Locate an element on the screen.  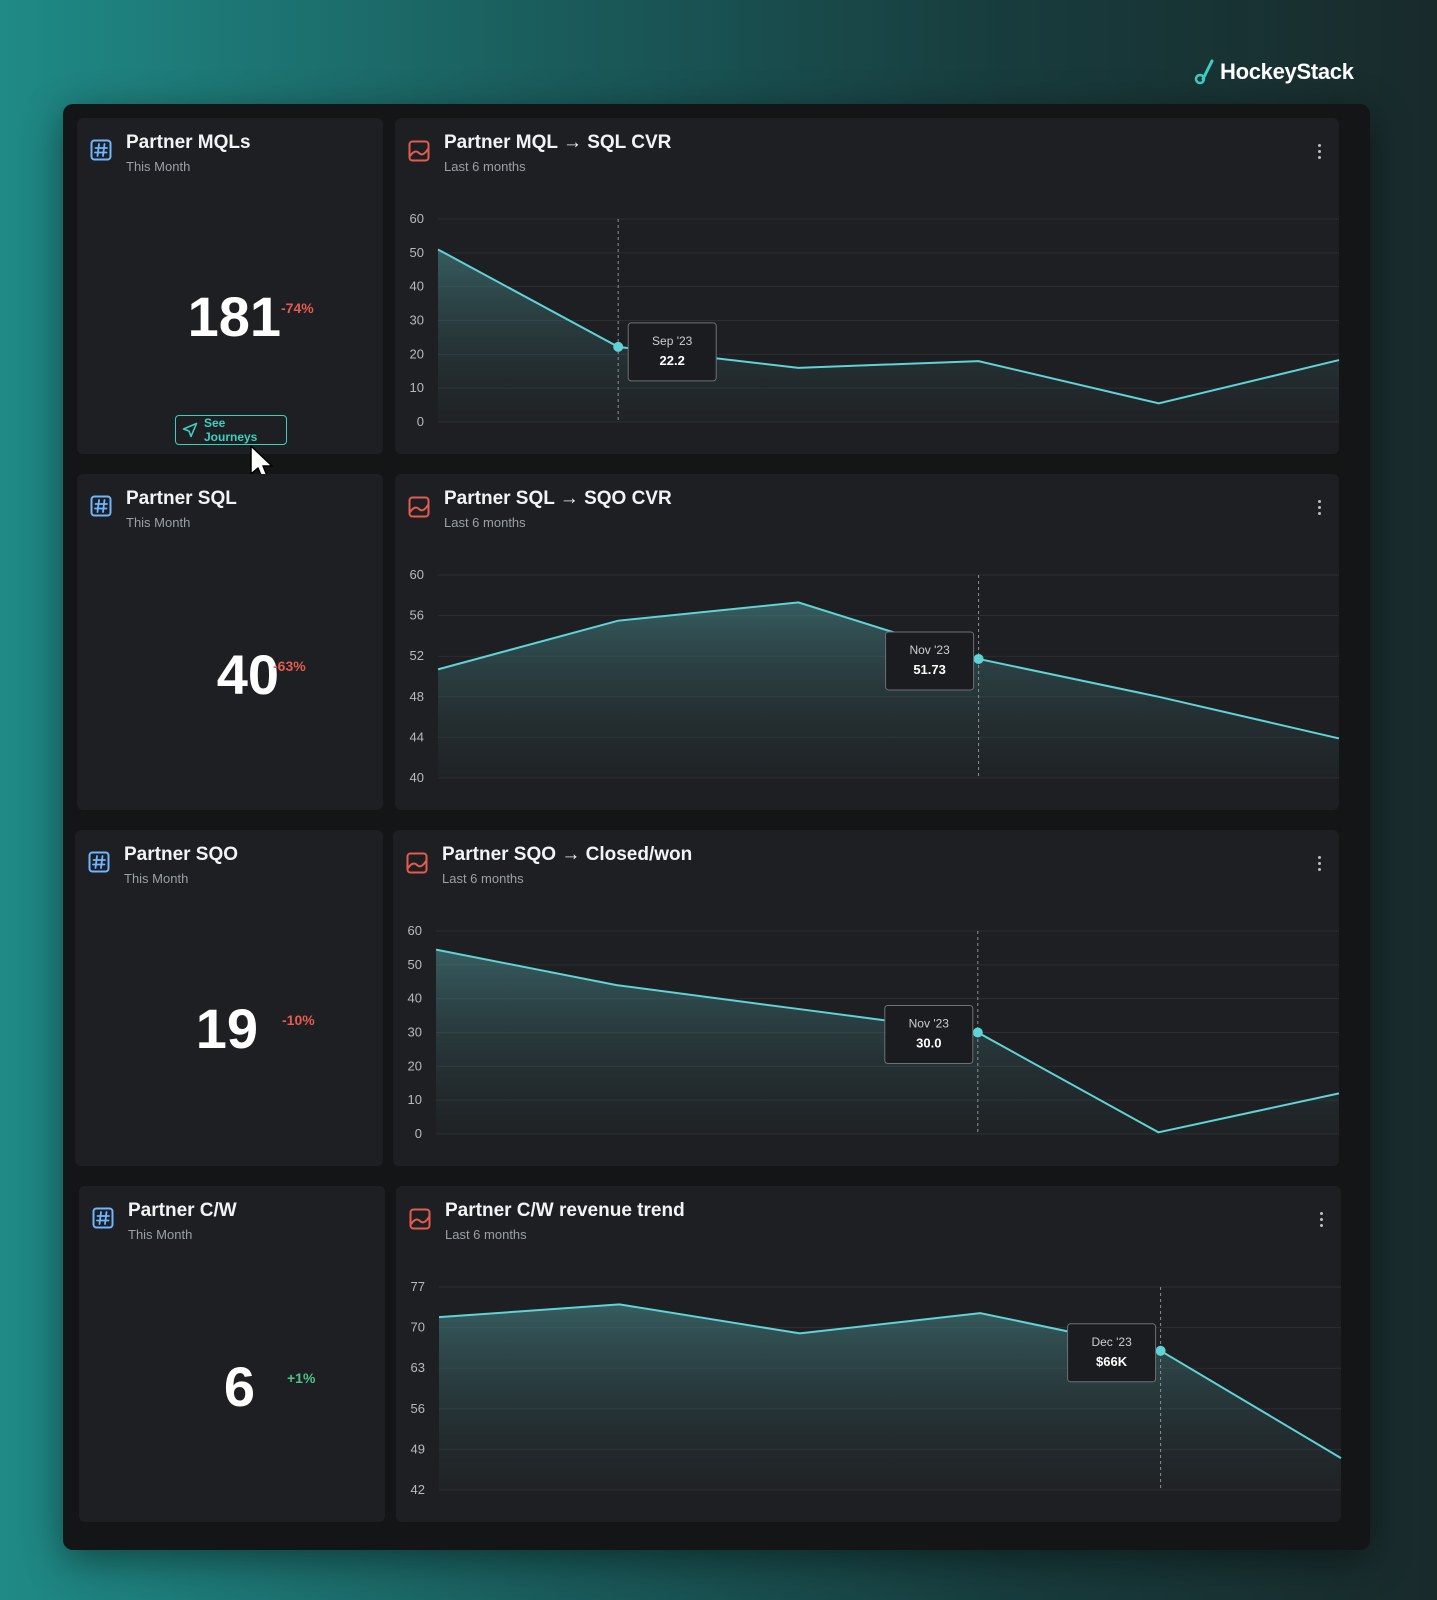
tooltip-date: Dec '23 is located at coordinates (1111, 1342).